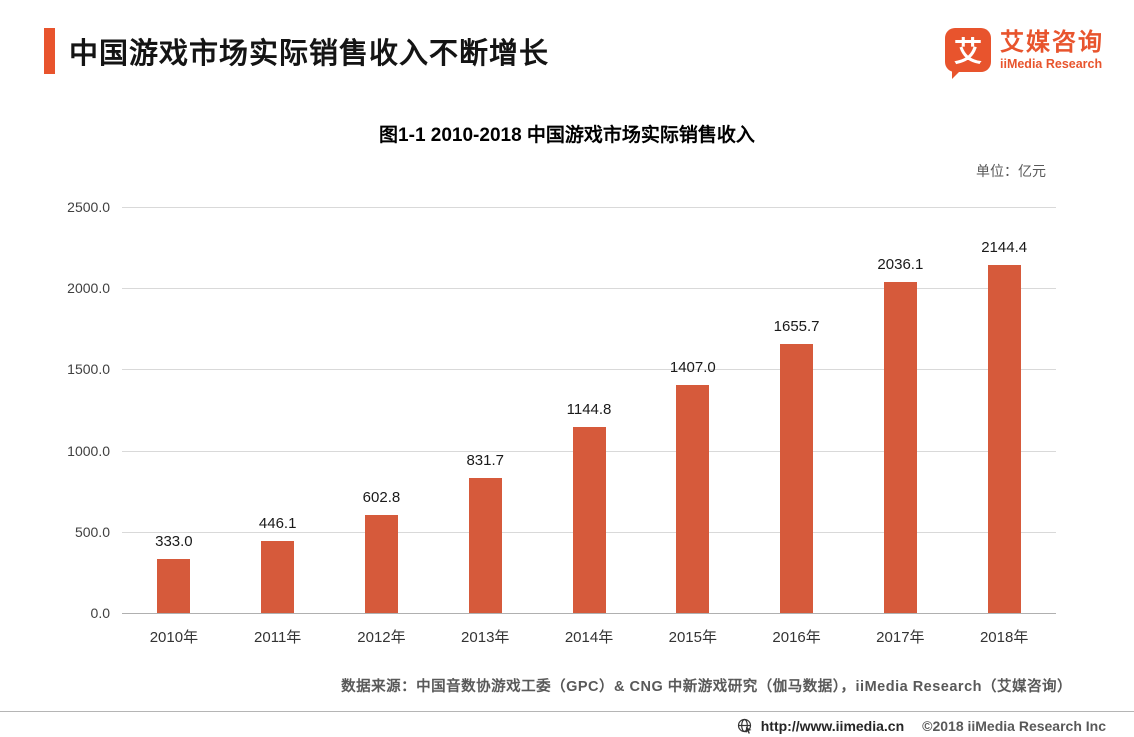  I want to click on brand-text: 艾媒咨询 iiMedia Research, so click(1052, 50).